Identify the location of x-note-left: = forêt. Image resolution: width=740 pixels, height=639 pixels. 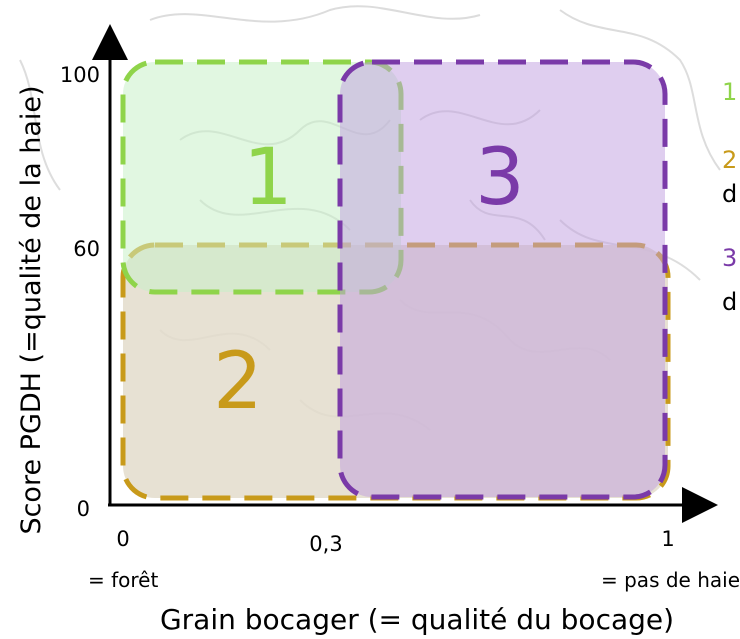
(123, 580).